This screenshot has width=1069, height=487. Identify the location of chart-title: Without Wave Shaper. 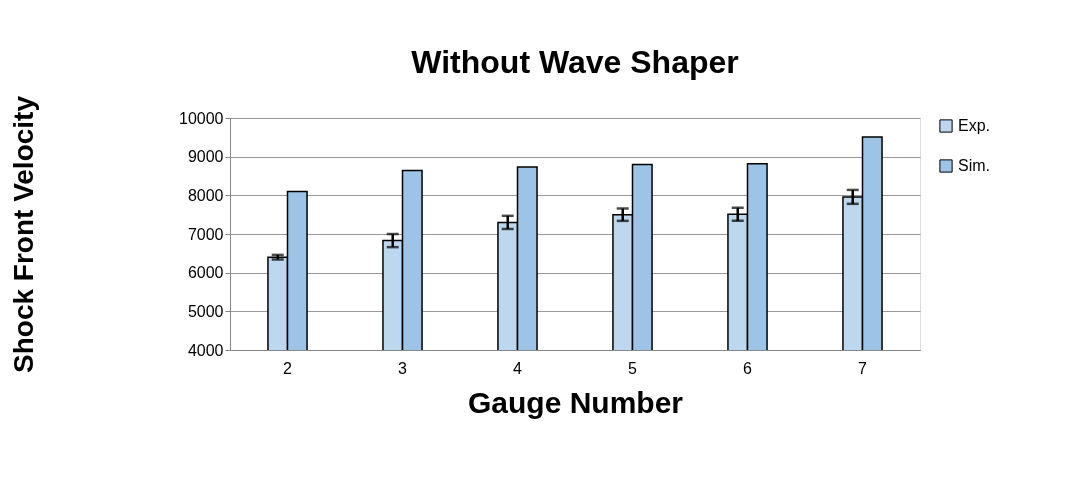
(575, 61).